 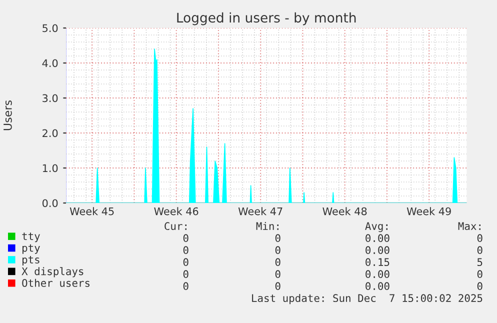 I want to click on x-tick-label: Week 45, so click(x=92, y=211).